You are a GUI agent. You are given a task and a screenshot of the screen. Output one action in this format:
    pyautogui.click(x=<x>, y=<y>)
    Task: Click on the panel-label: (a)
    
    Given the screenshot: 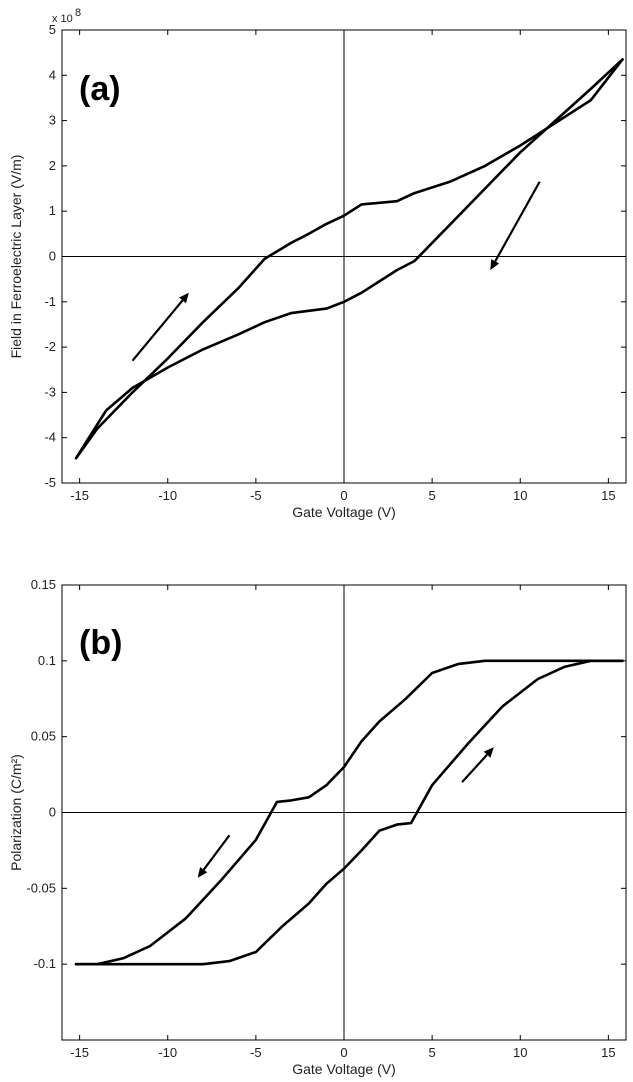 What is the action you would take?
    pyautogui.click(x=100, y=89)
    